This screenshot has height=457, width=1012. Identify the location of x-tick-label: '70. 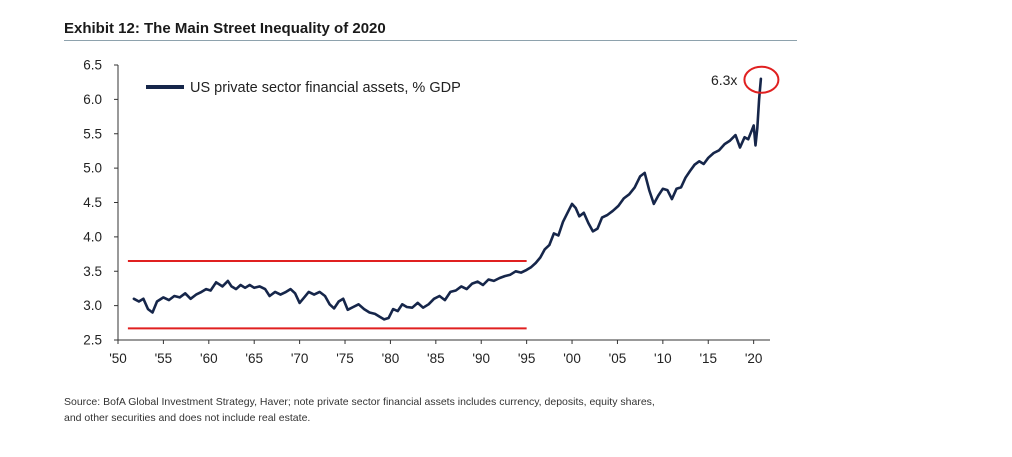
(300, 358).